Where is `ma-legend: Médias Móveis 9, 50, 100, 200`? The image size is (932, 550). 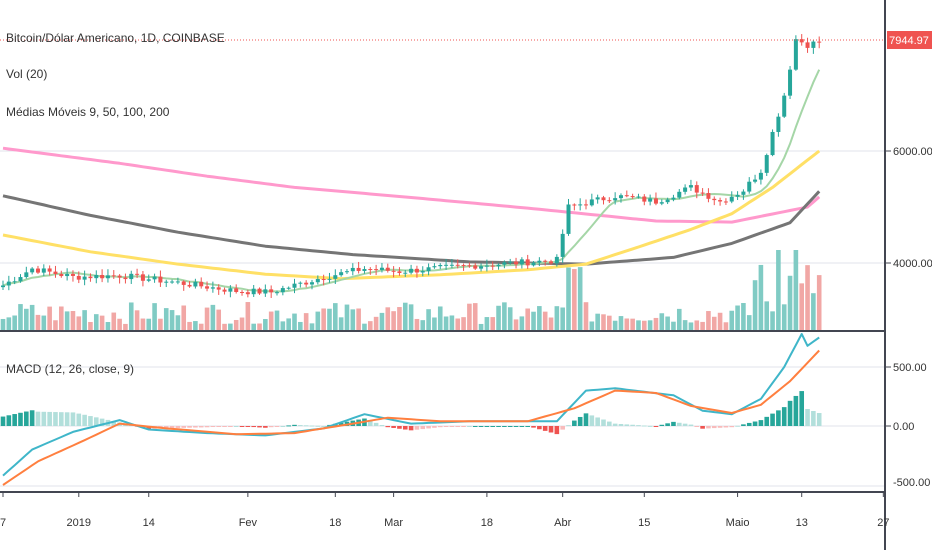 ma-legend: Médias Móveis 9, 50, 100, 200 is located at coordinates (88, 112).